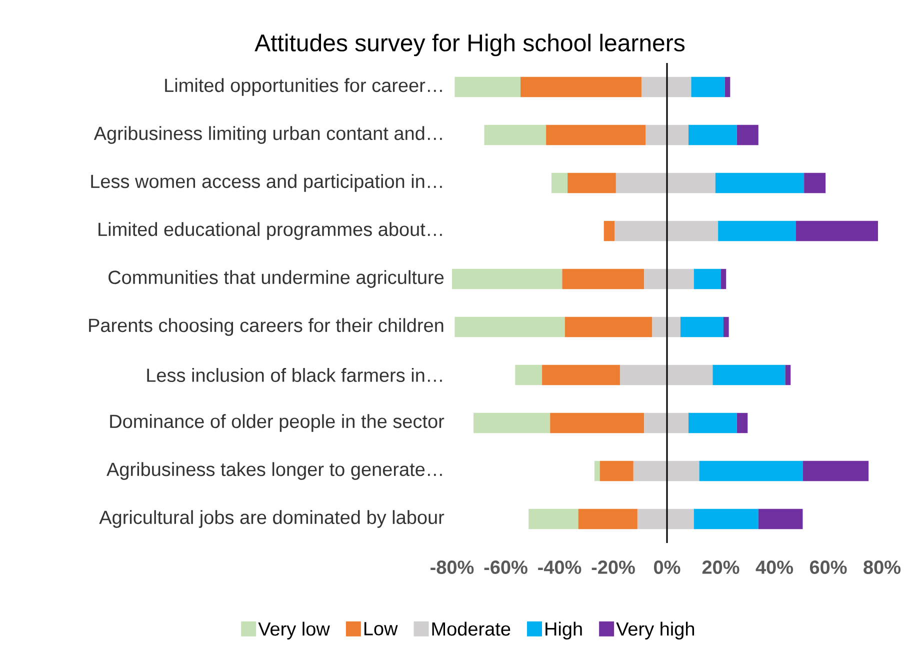 Image resolution: width=915 pixels, height=663 pixels. Describe the element at coordinates (471, 629) in the screenshot. I see `legend-label: Moderate` at that location.